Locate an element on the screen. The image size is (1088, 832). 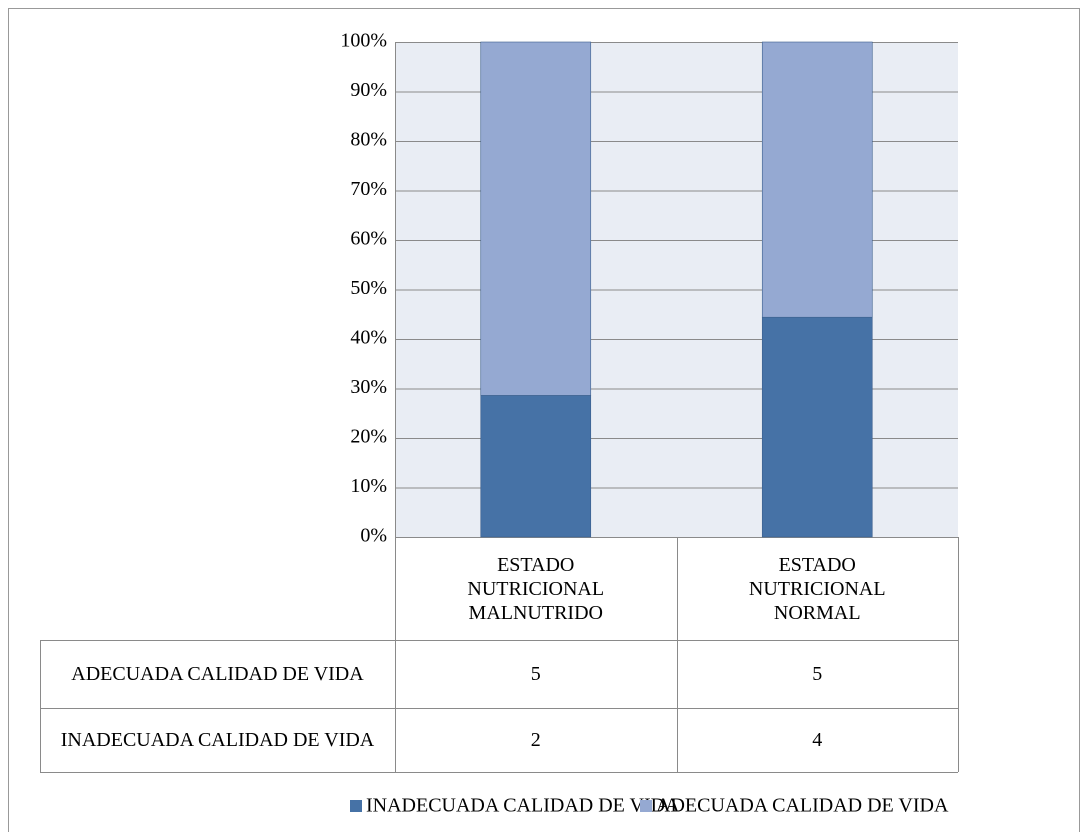
table-row-label: INADECUADA CALIDAD DE VIDA is located at coordinates (217, 740).